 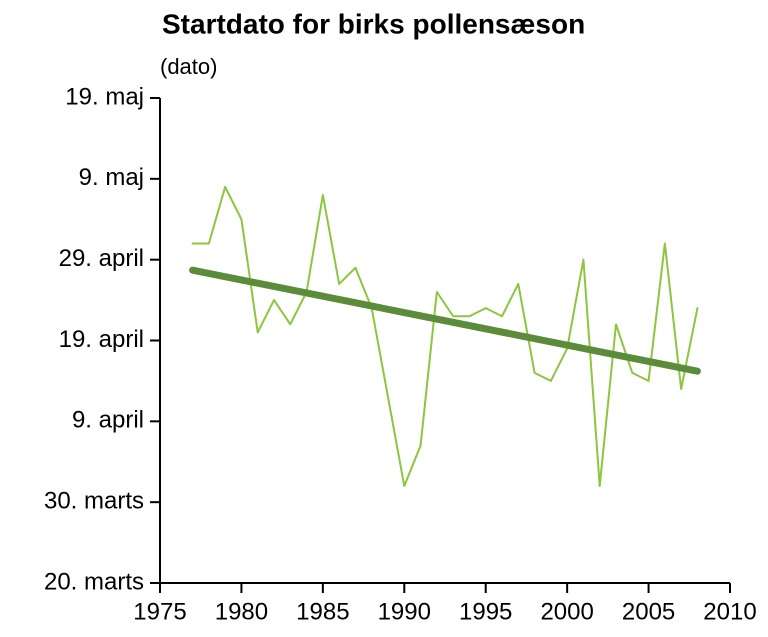 I want to click on x-tick-label: 1980, so click(x=241, y=611).